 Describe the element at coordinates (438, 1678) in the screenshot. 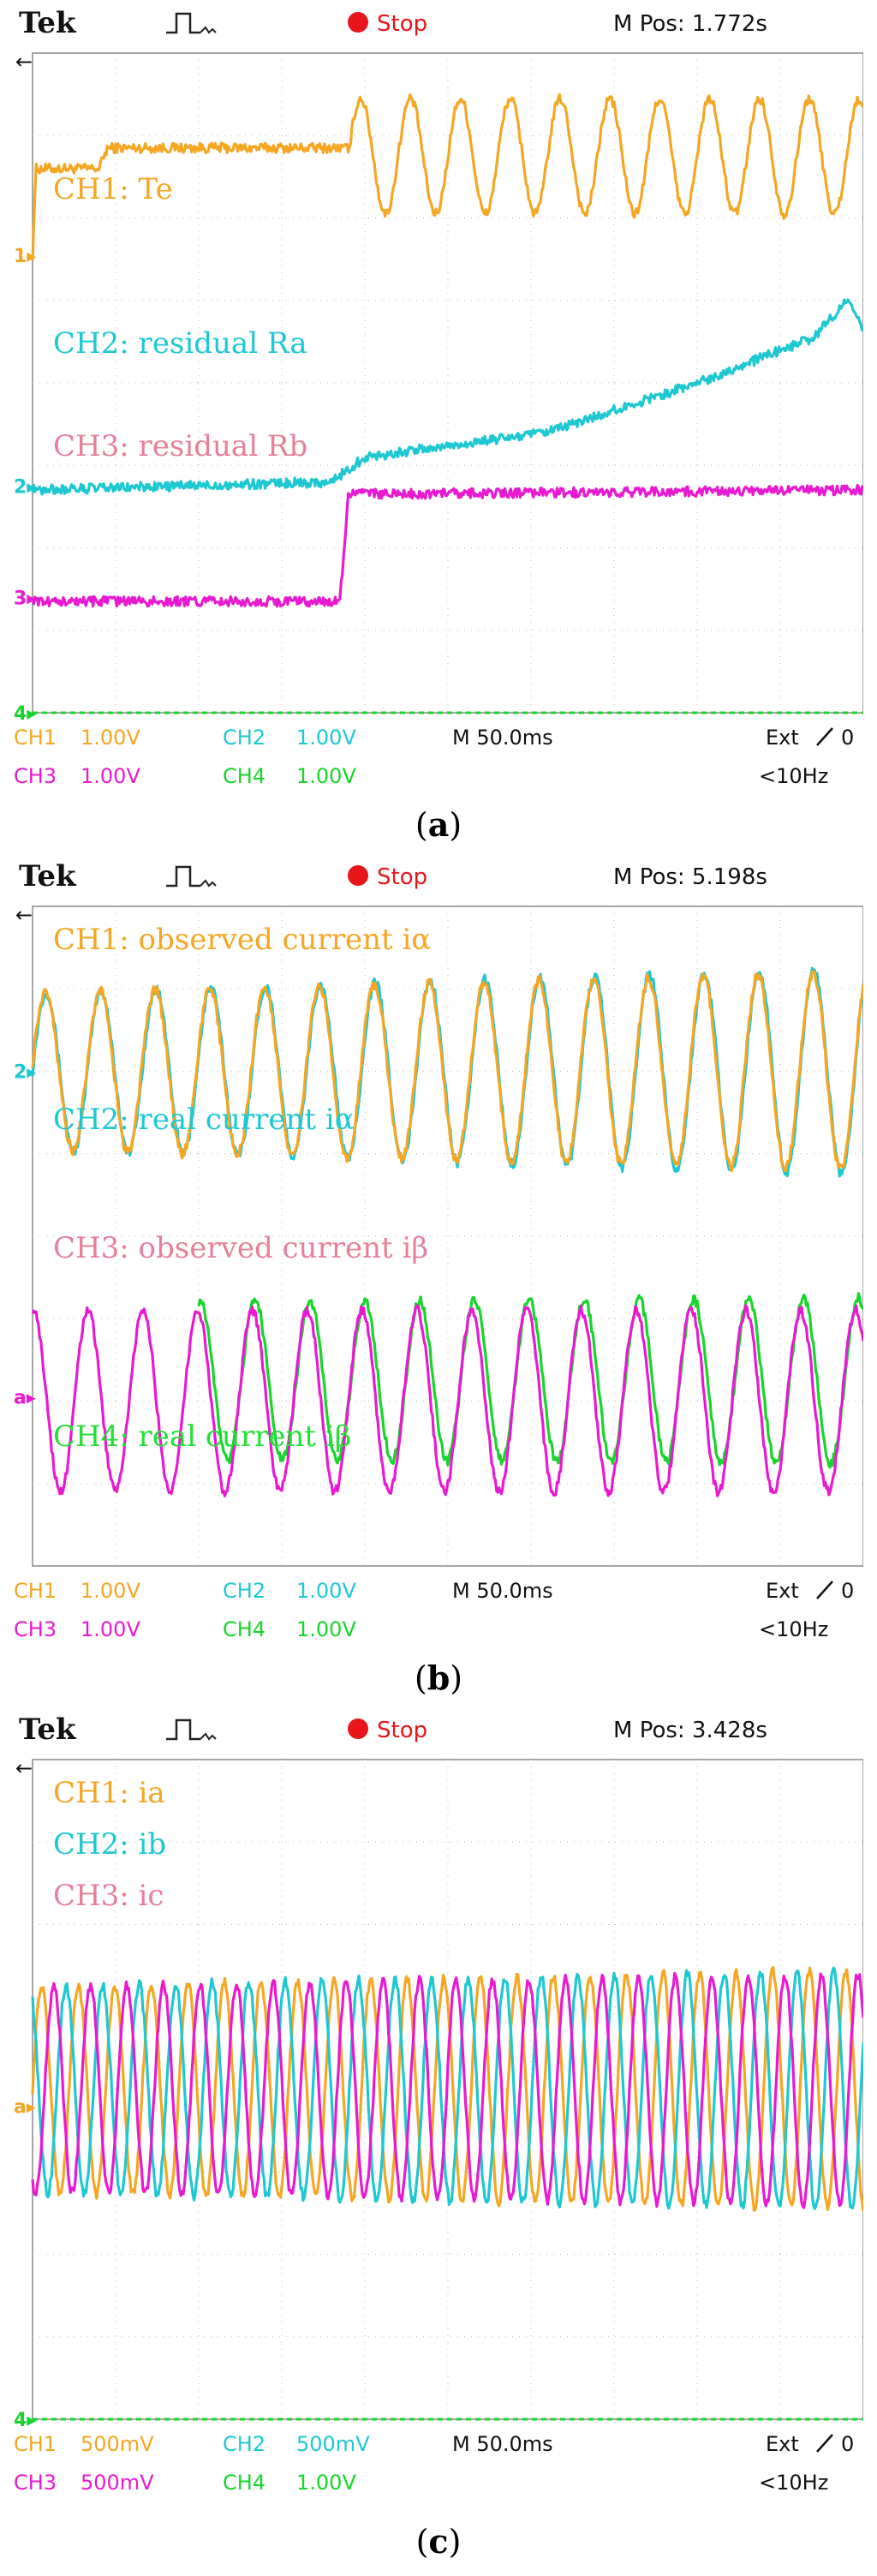

I see `caption-b: (b)` at that location.